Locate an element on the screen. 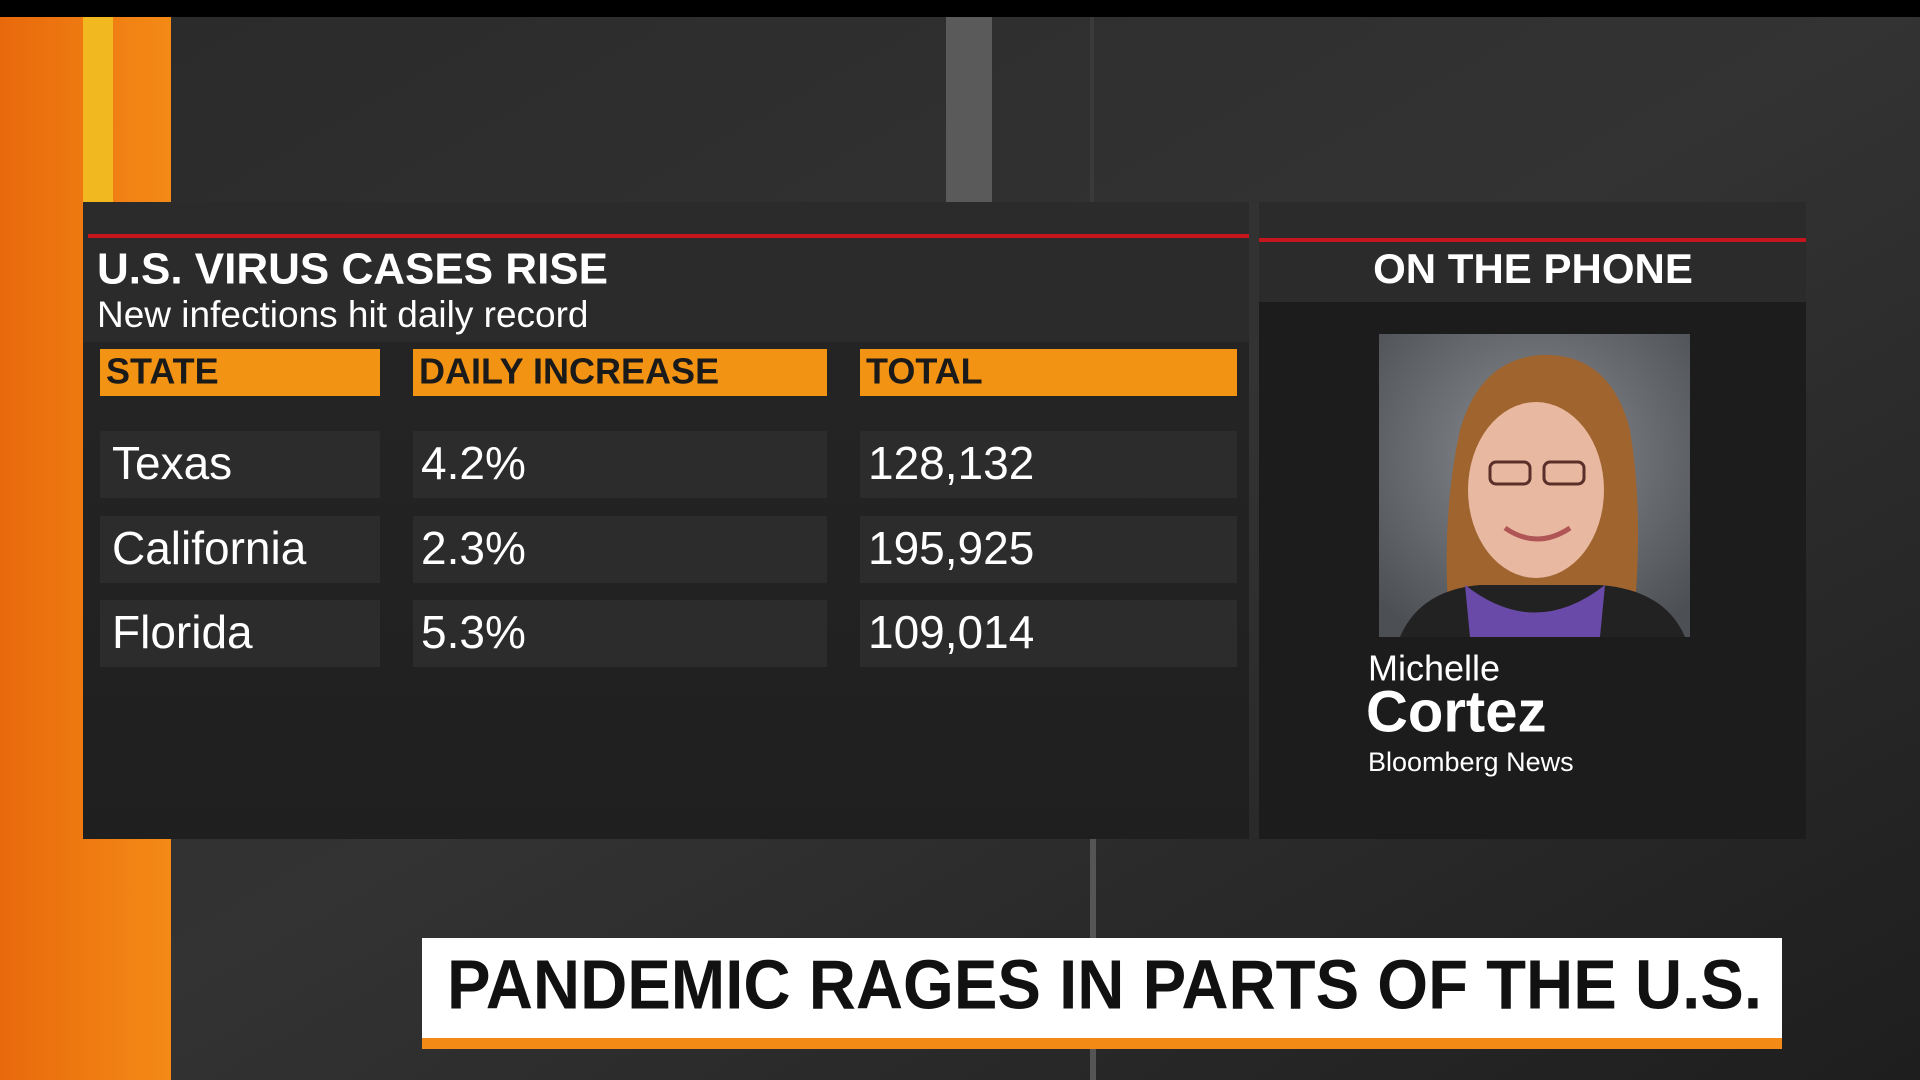 Image resolution: width=1920 pixels, height=1080 pixels. yellow-stripe is located at coordinates (98, 109).